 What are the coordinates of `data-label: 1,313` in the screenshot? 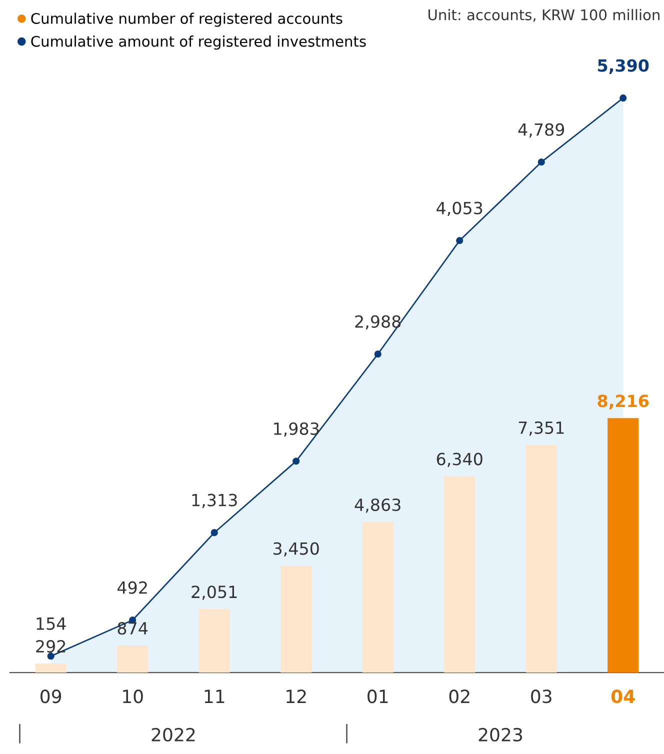 It's located at (214, 501).